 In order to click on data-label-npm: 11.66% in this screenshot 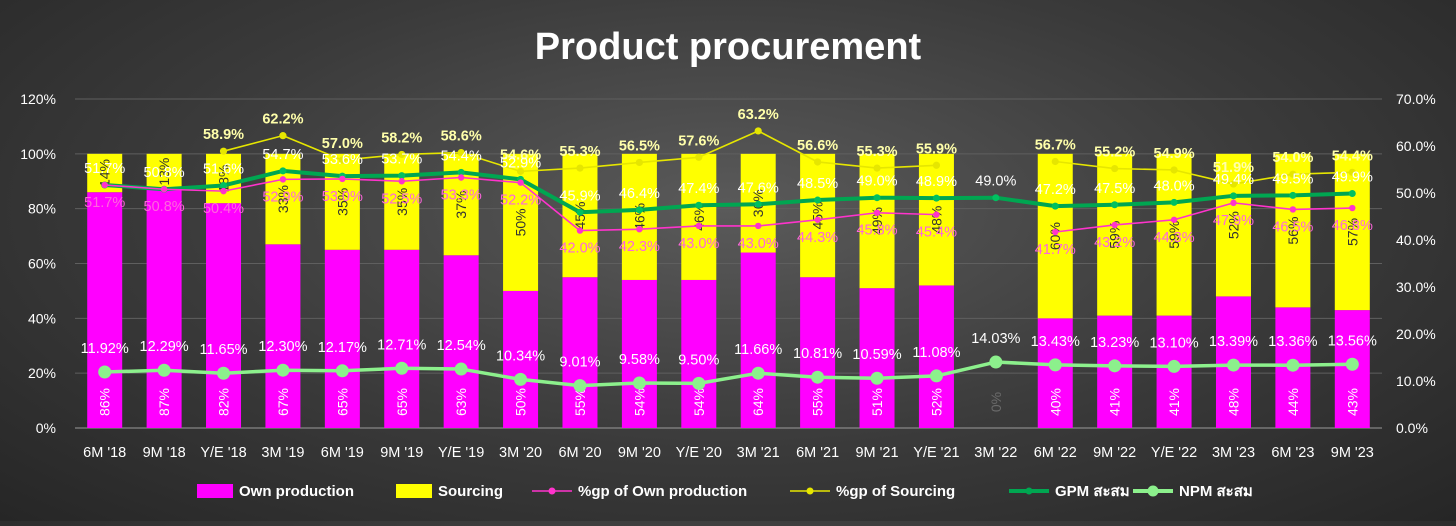, I will do `click(758, 350)`.